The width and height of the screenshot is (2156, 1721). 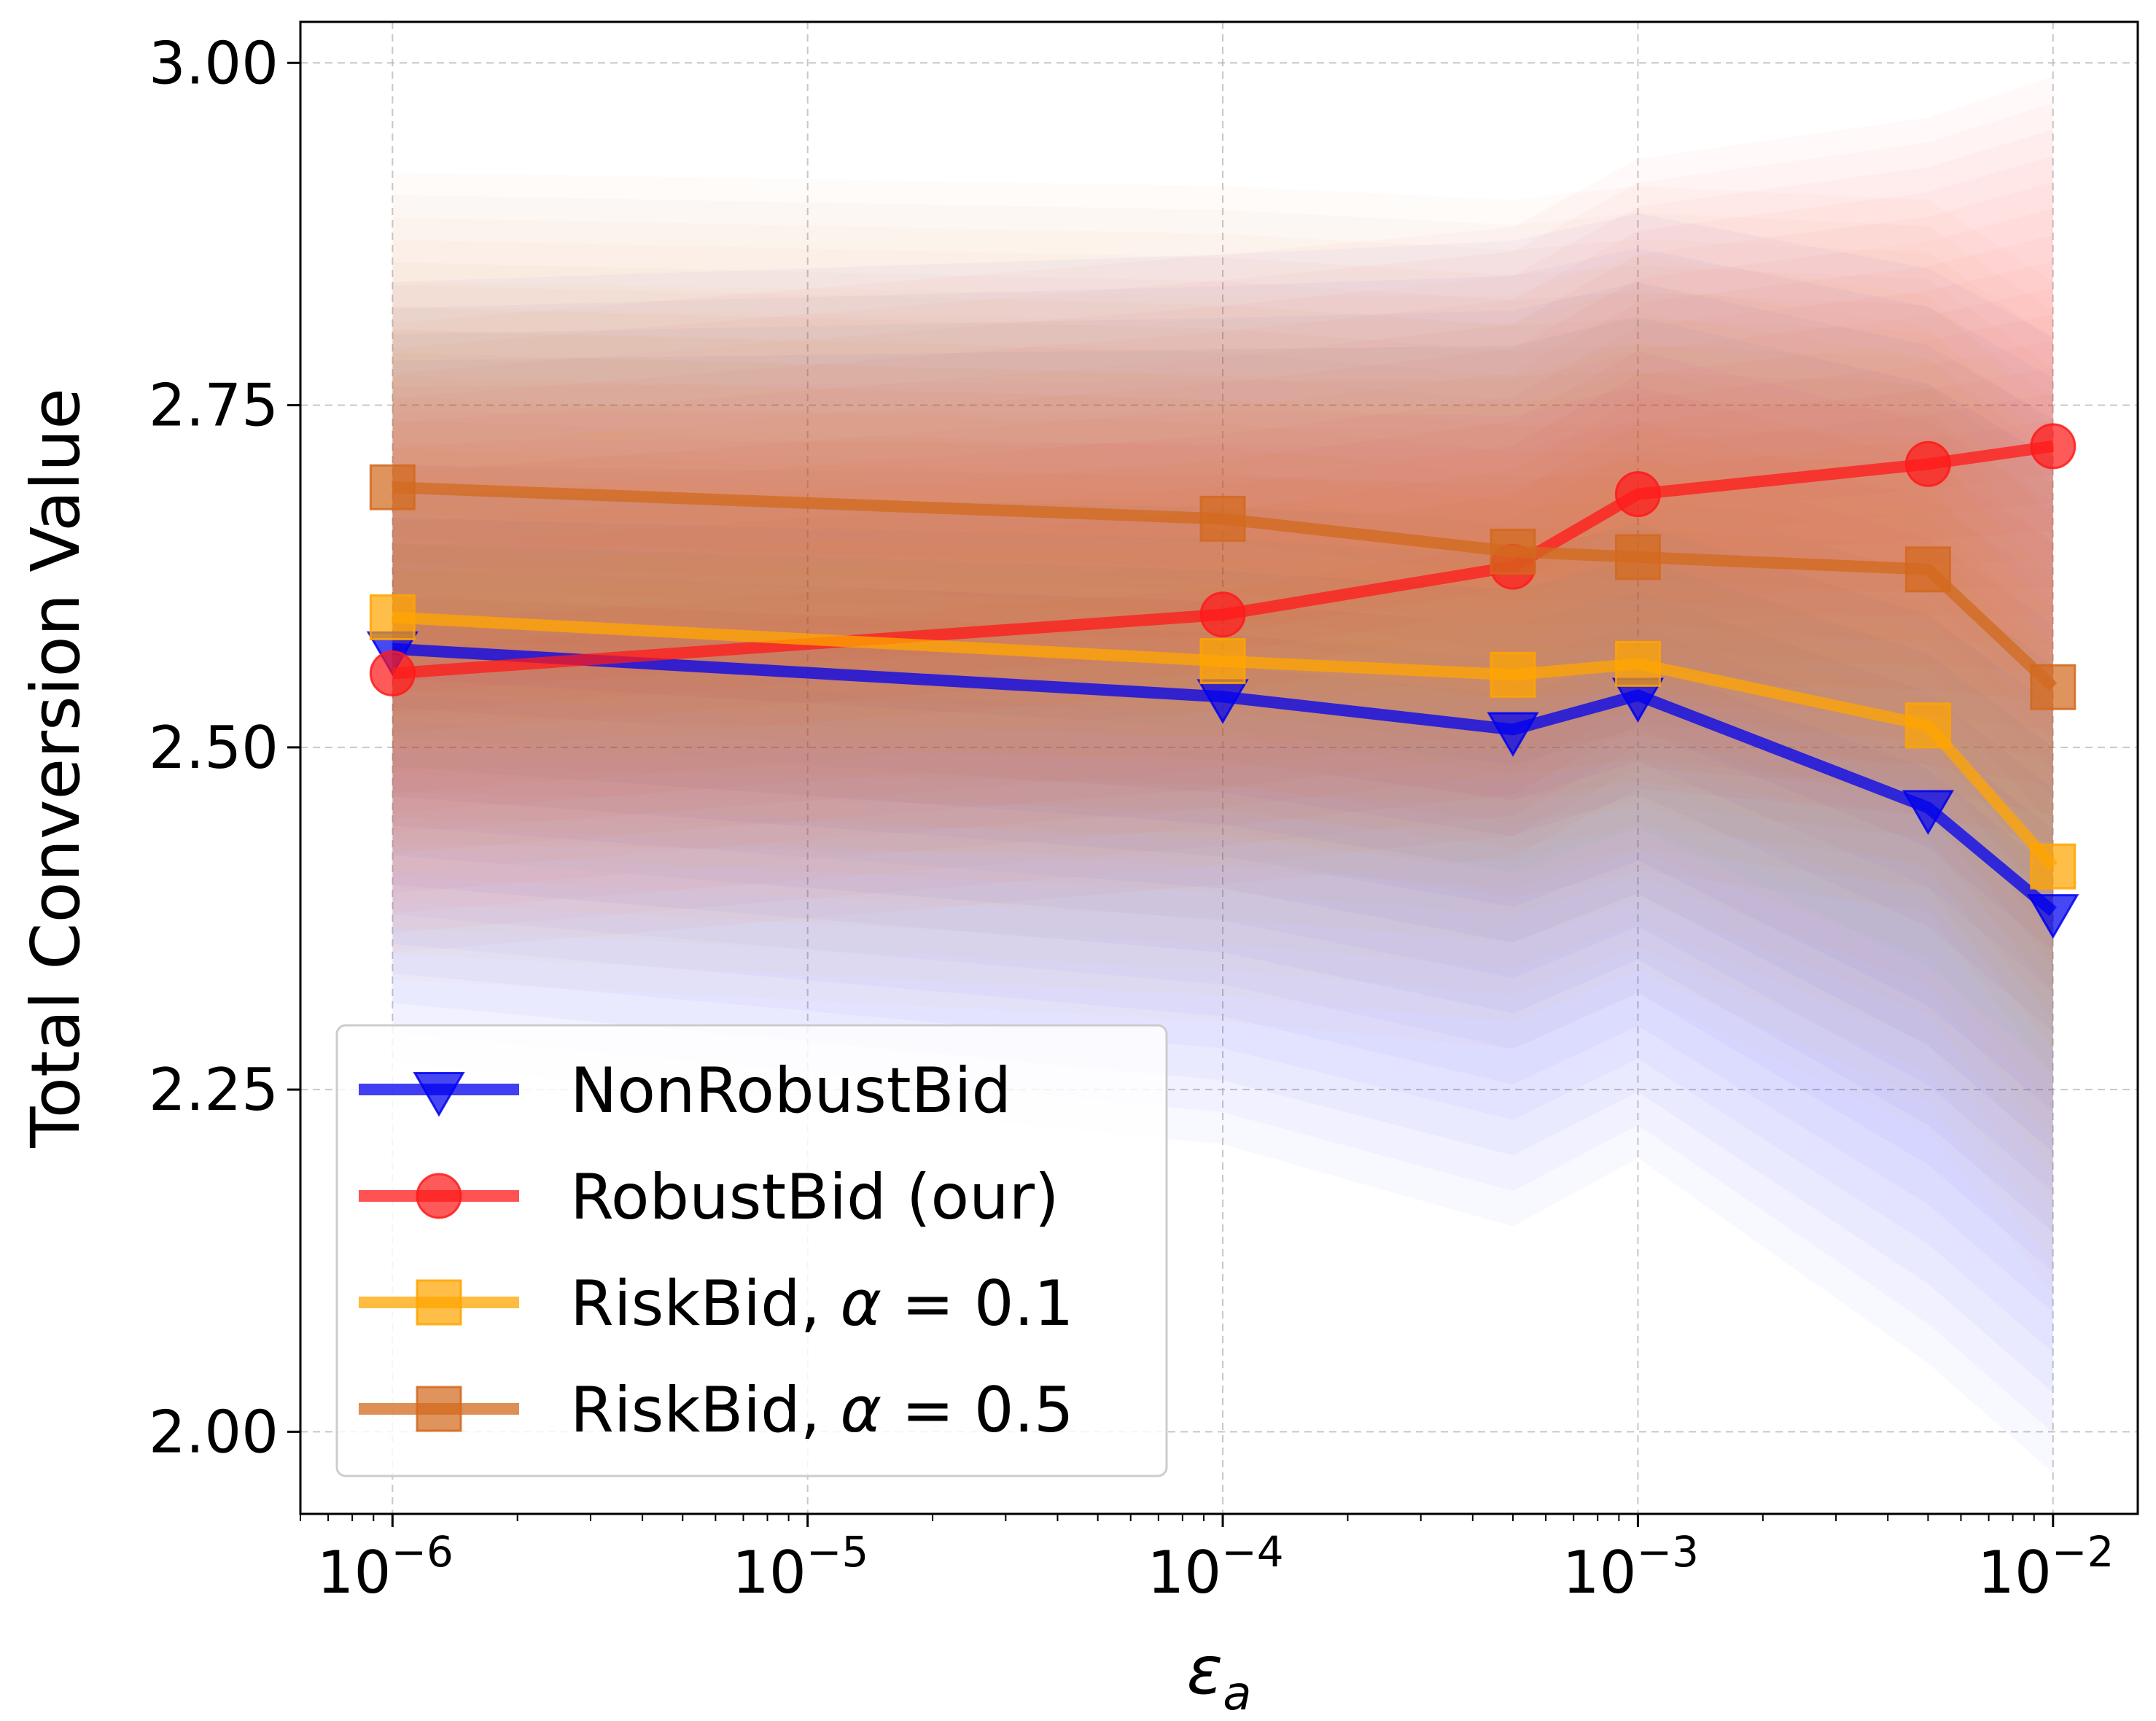 I want to click on x-tick-label: 10⁻⁶, so click(x=386, y=1567).